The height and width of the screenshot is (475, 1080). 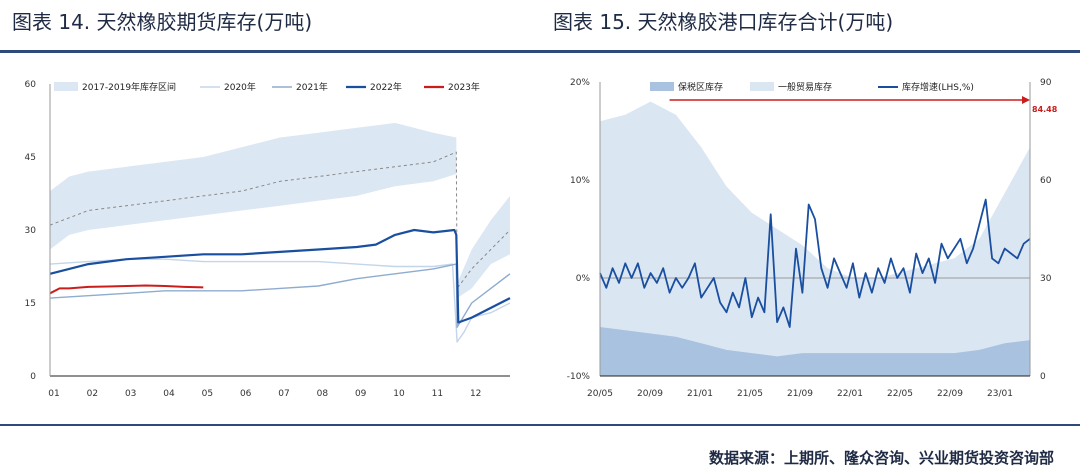 I want to click on series-line-growth, so click(x=815, y=263).